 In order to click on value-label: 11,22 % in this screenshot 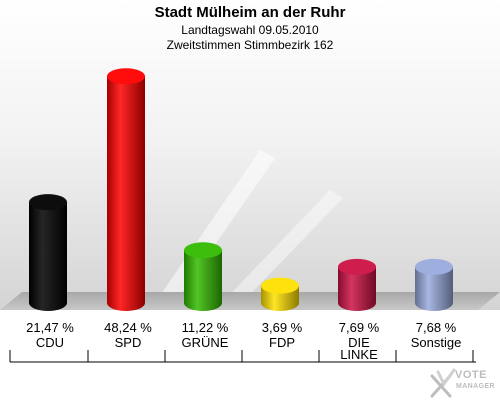, I will do `click(205, 327)`.